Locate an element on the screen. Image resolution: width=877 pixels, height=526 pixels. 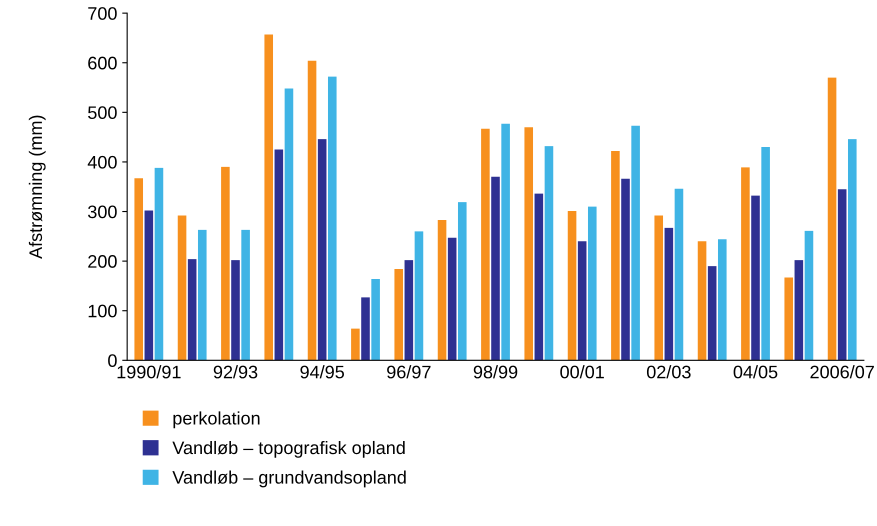
y-tick-label: 300 is located at coordinates (102, 211).